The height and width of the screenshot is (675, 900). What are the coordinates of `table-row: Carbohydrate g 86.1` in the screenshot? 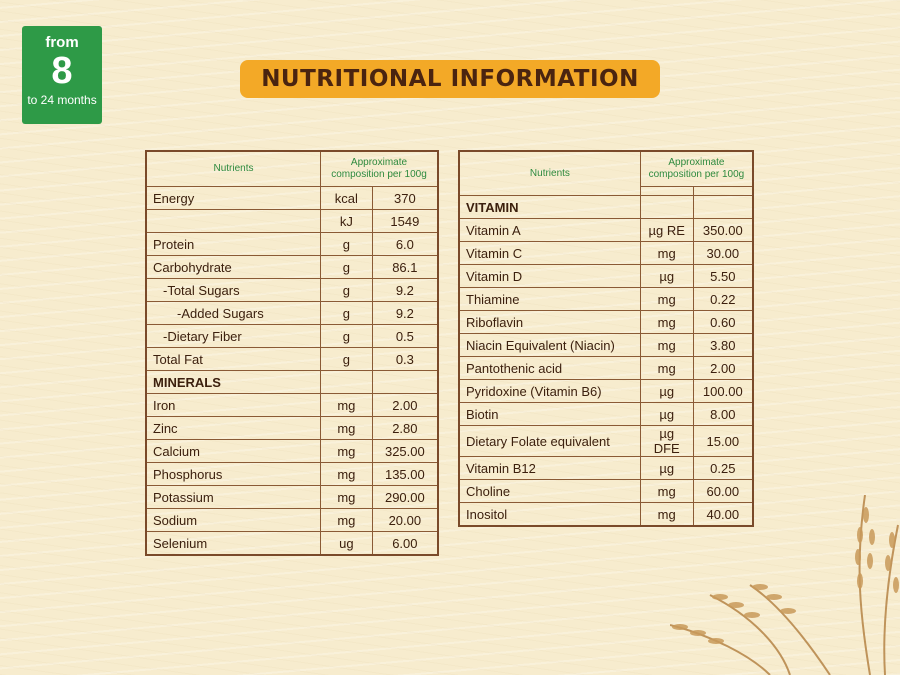 It's located at (292, 267).